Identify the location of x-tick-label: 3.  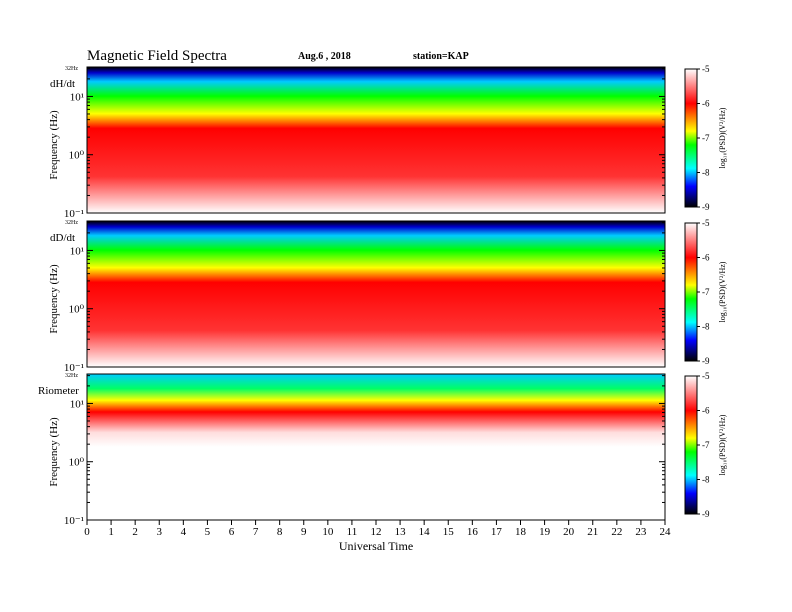
(160, 532).